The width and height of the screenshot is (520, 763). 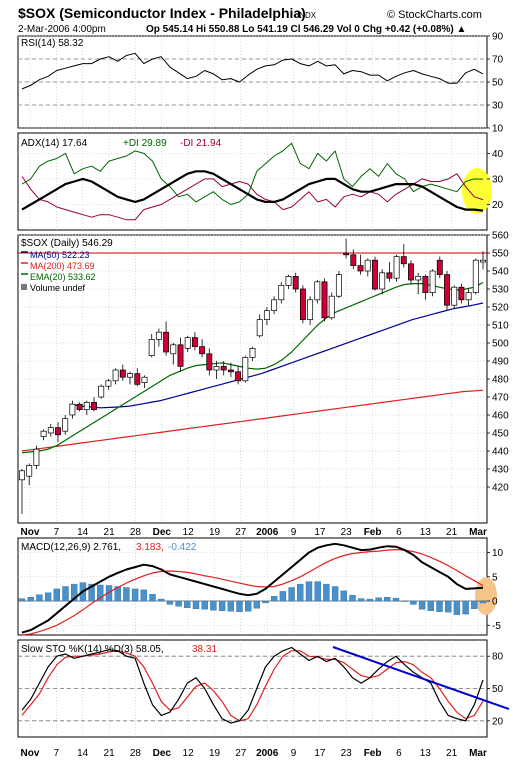 I want to click on macd-panel, so click(x=252, y=586).